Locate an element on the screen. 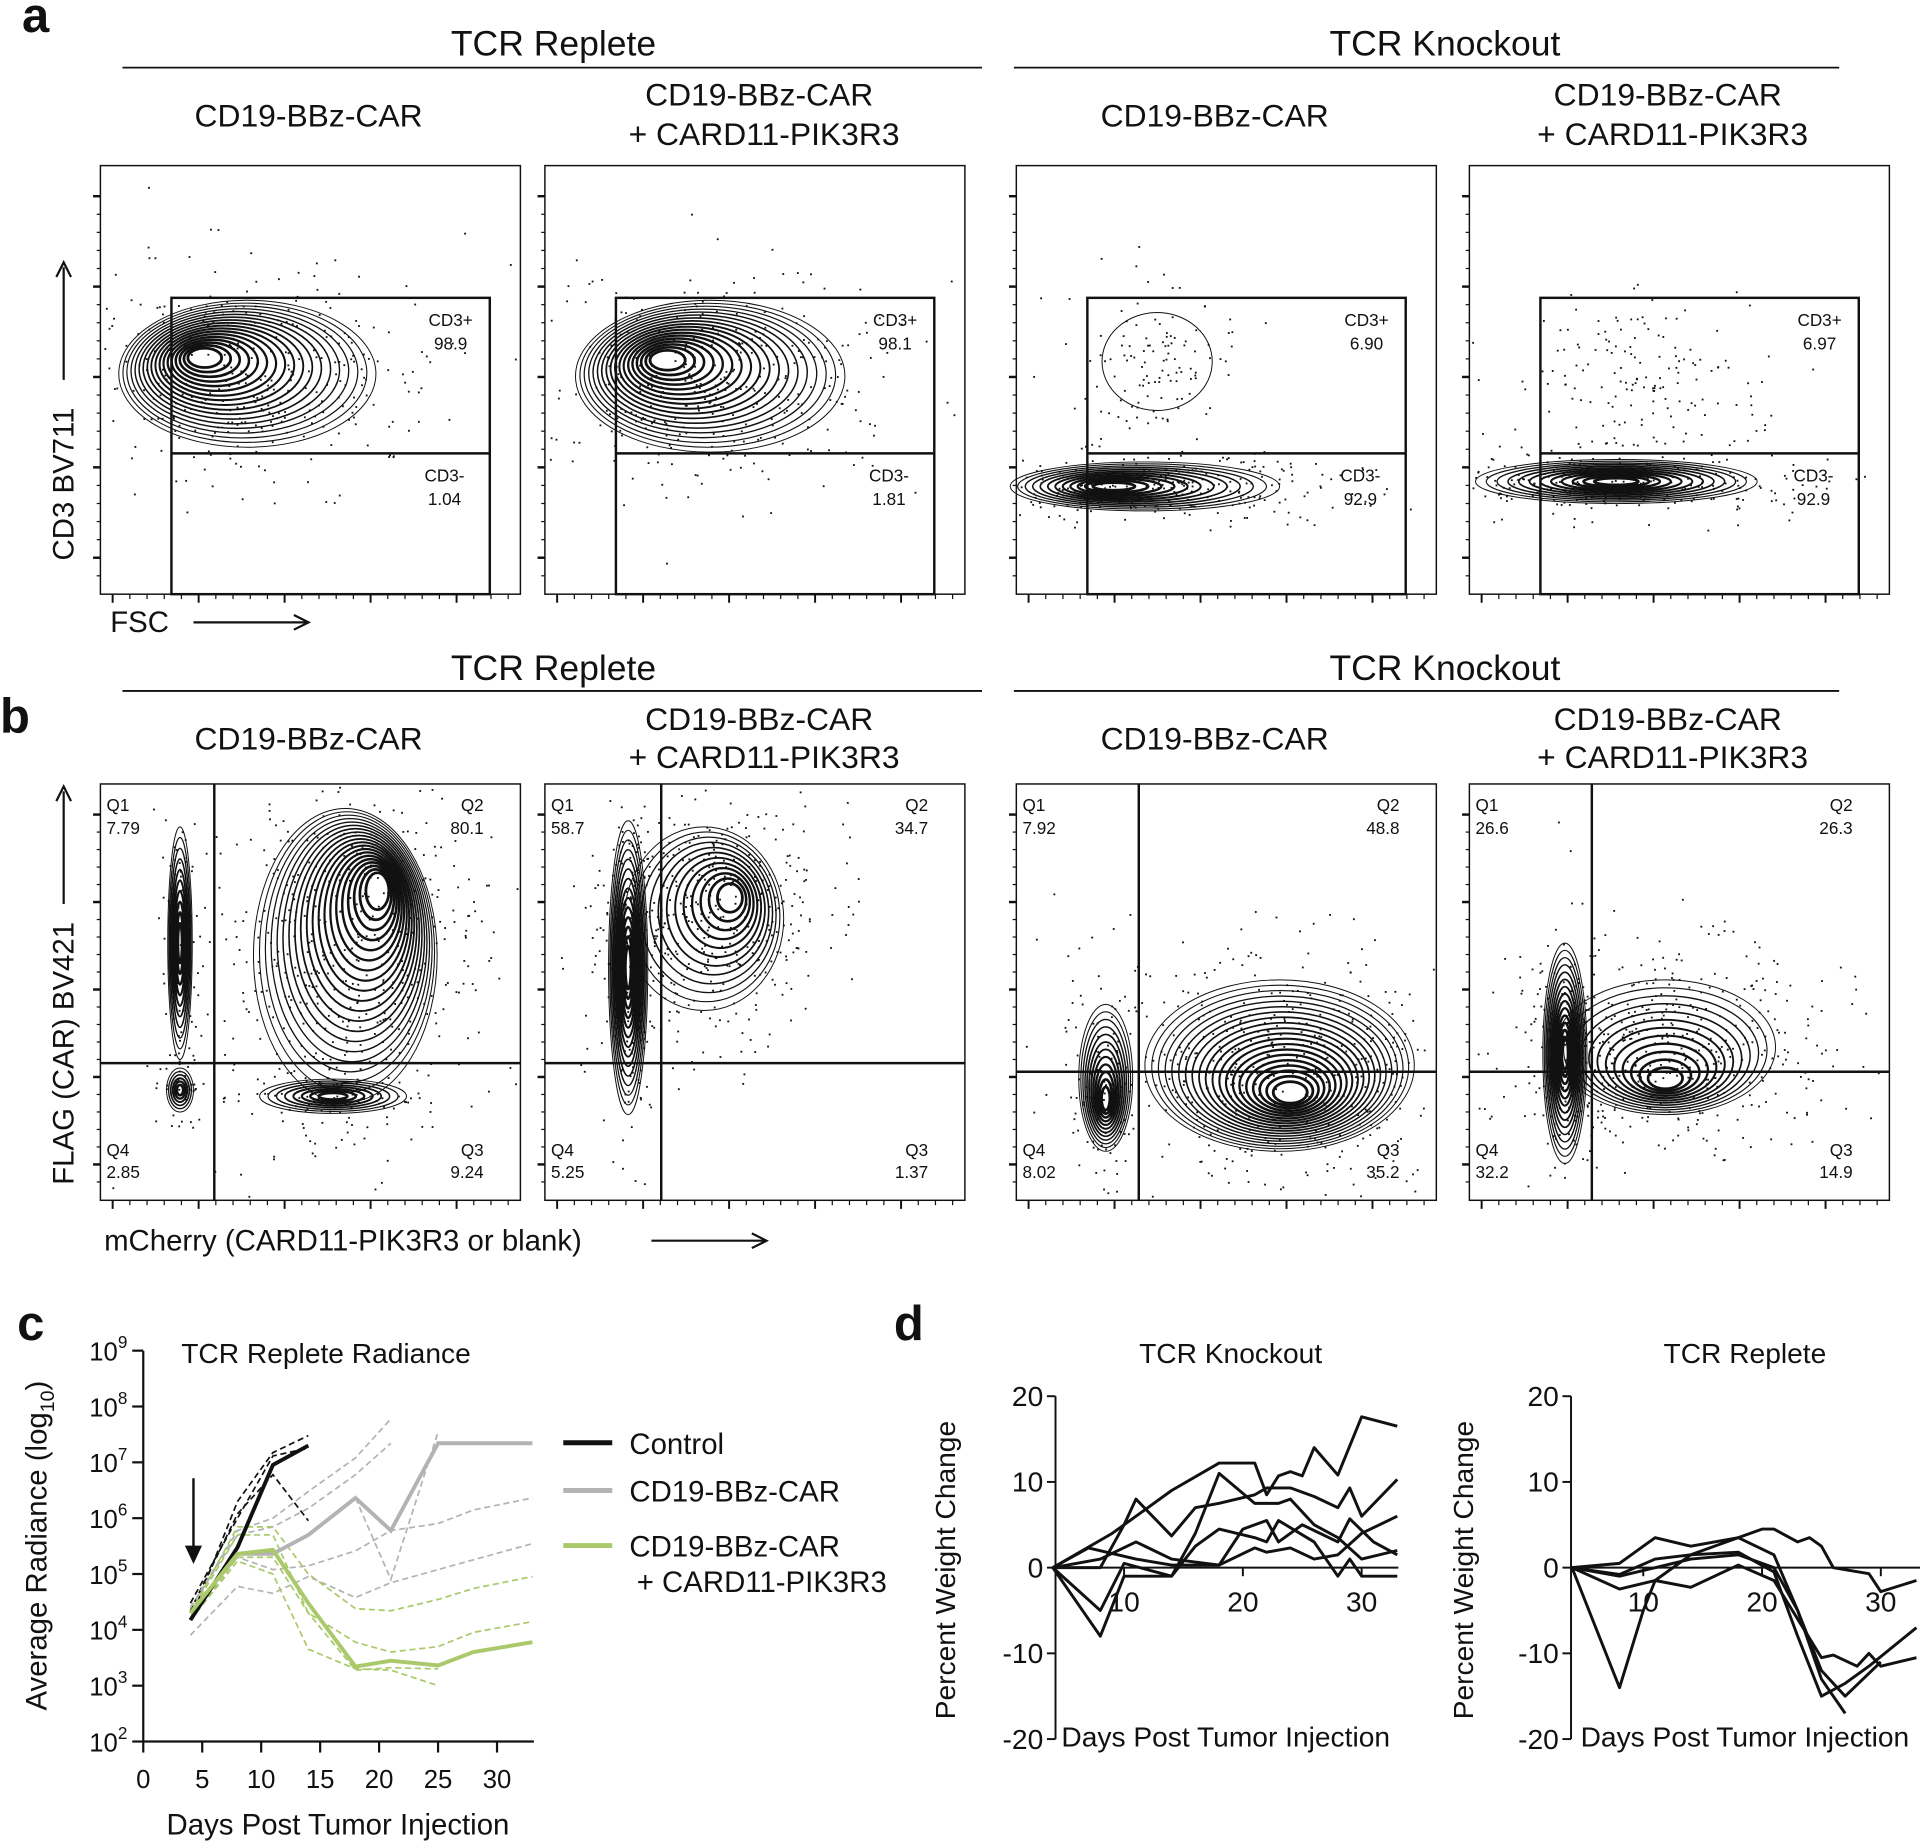  column-label: CD19-BBz-CAR is located at coordinates (1668, 95).